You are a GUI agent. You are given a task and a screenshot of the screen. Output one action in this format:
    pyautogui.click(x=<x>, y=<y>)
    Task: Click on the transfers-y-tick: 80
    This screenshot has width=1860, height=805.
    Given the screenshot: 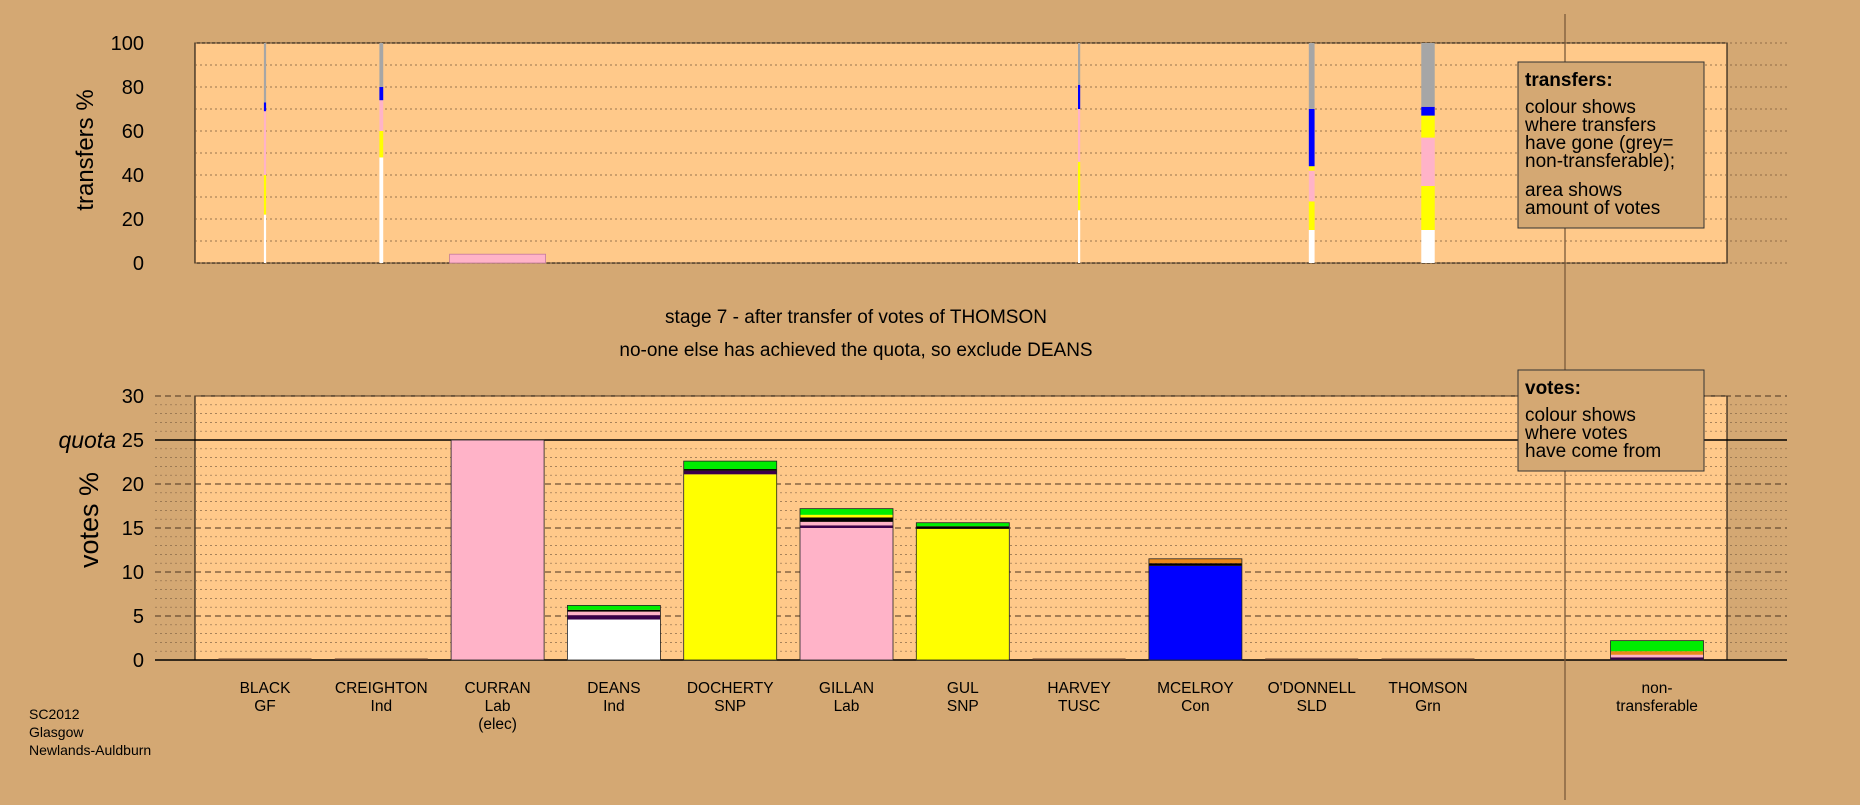 What is the action you would take?
    pyautogui.click(x=133, y=88)
    